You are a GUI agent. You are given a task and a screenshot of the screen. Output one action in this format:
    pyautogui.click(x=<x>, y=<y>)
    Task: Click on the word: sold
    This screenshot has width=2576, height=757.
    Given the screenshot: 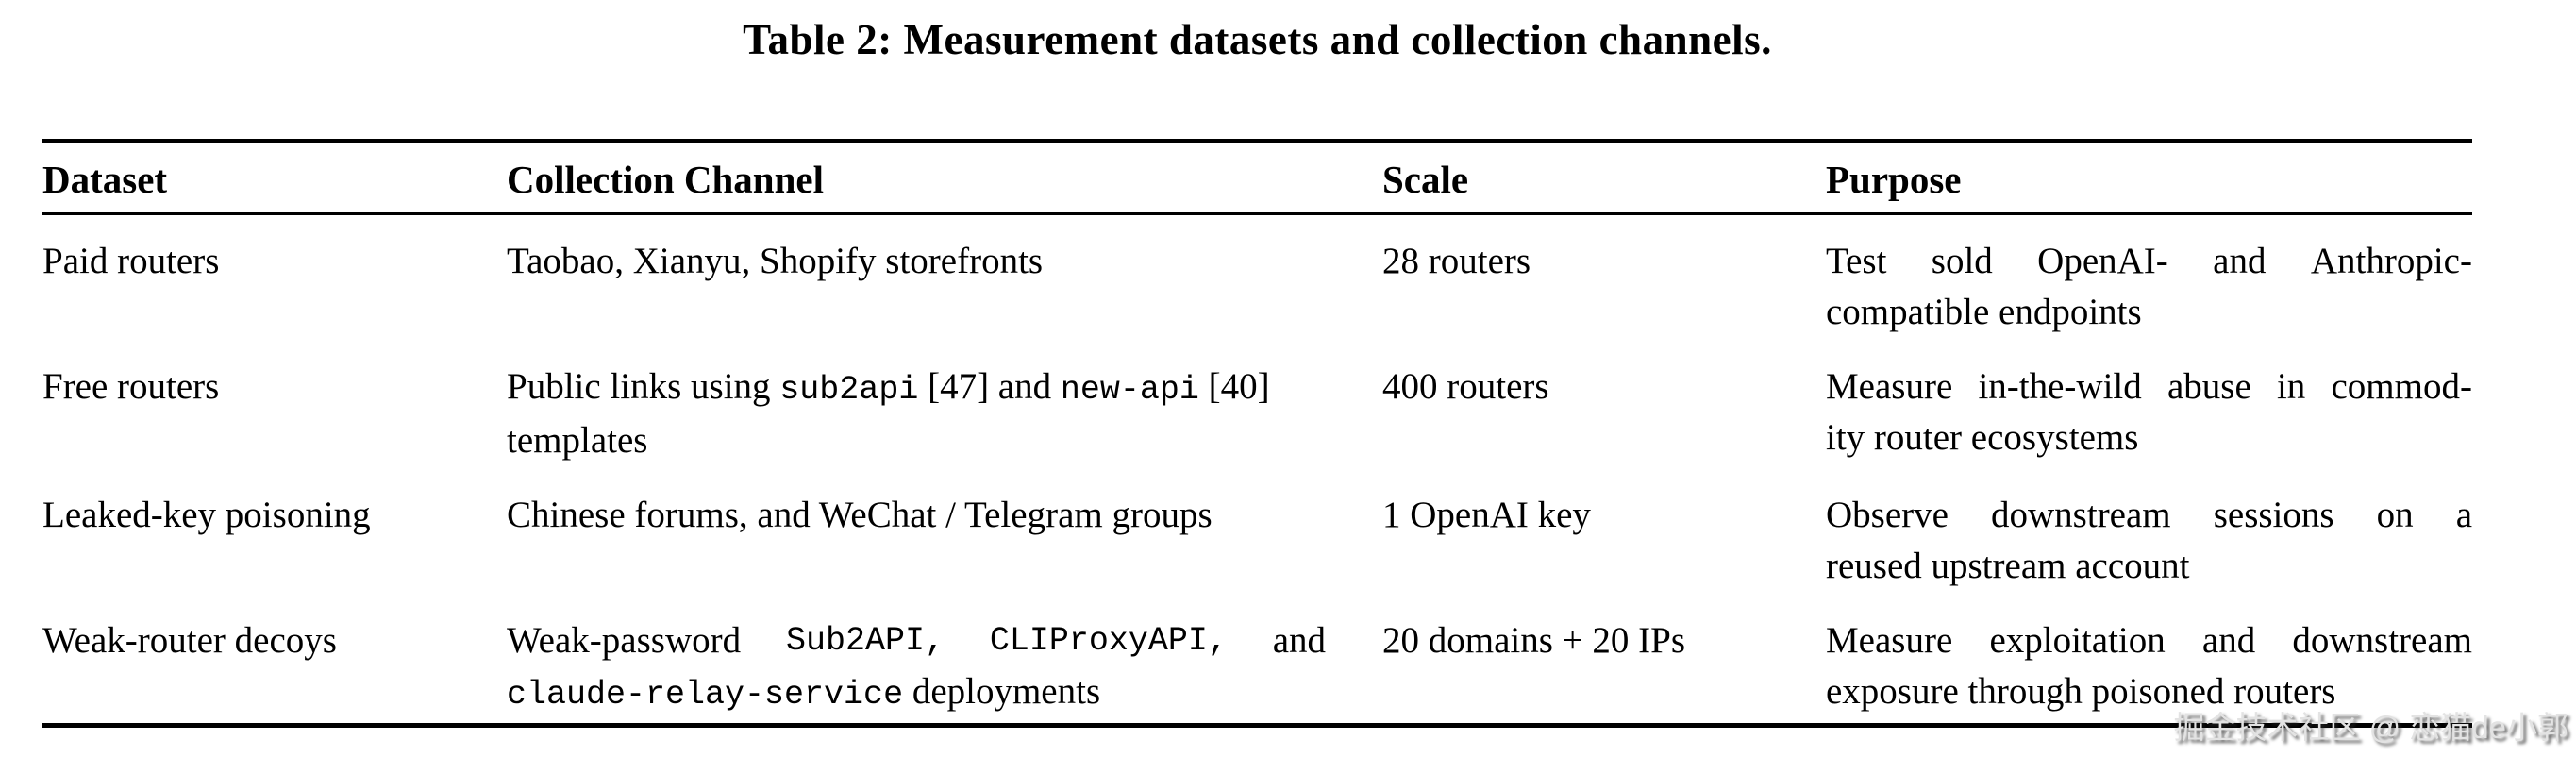 What is the action you would take?
    pyautogui.click(x=1962, y=261)
    